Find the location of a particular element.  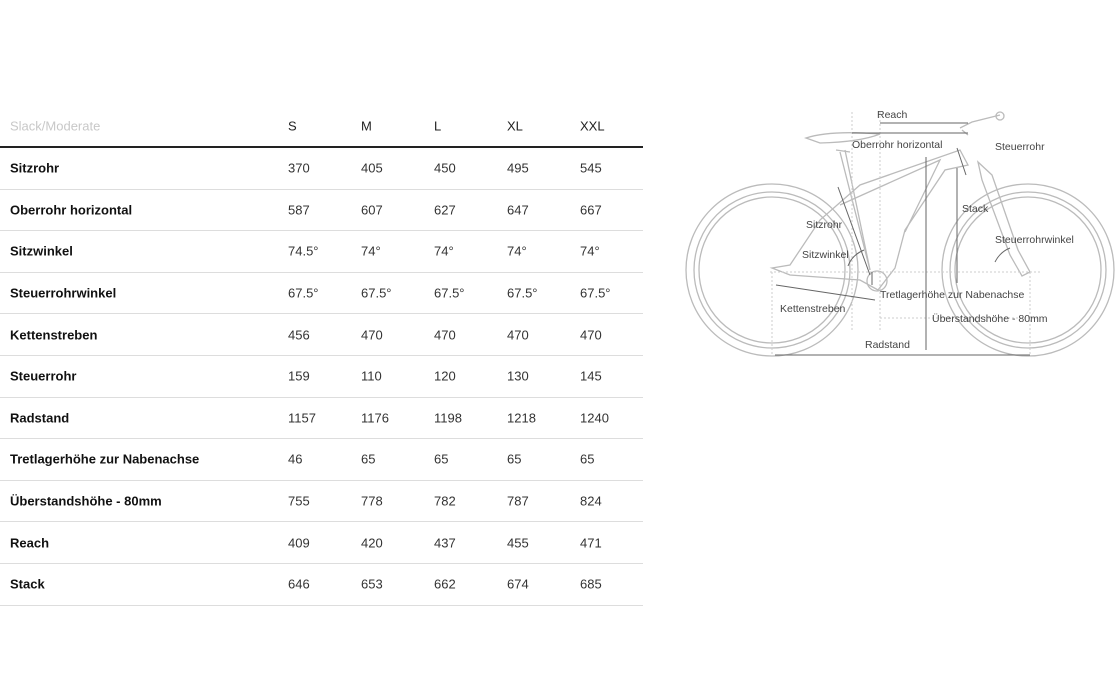

column-header: XL is located at coordinates (515, 126).